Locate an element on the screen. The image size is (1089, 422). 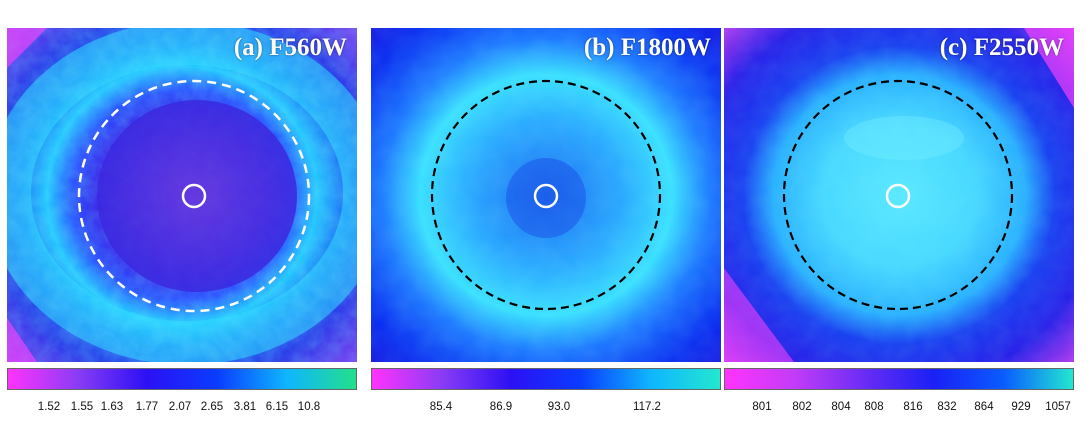
panel-b-colorbar-ticks: 85.4 86.9 93.0 117.2 is located at coordinates (546, 409).